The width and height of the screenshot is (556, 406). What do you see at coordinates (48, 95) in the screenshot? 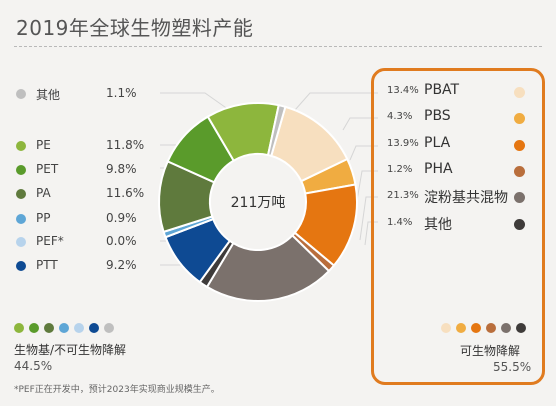
I see `legend-left-name: 其他` at bounding box center [48, 95].